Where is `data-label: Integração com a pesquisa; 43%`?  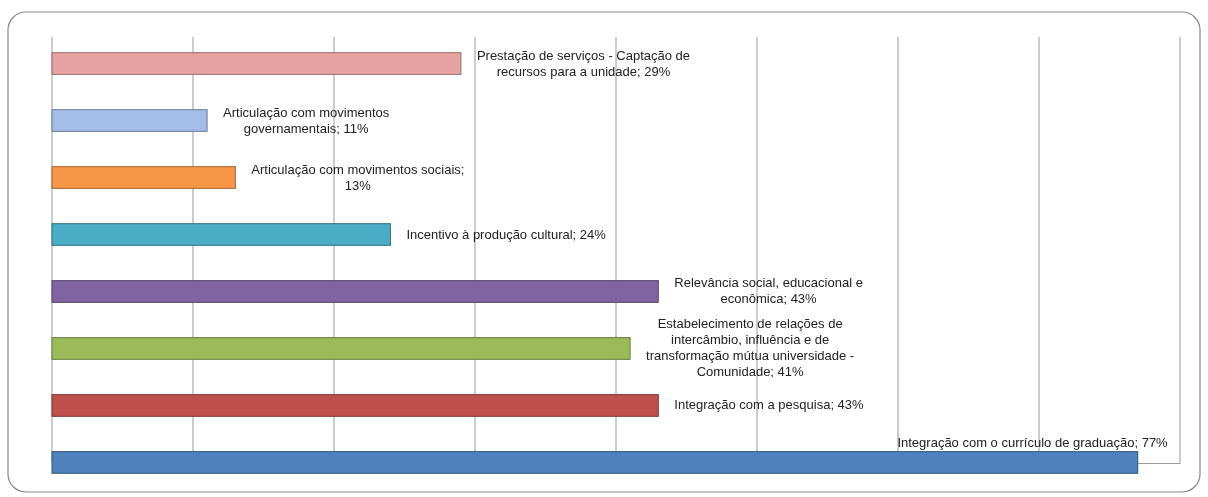
data-label: Integração com a pesquisa; 43% is located at coordinates (769, 405).